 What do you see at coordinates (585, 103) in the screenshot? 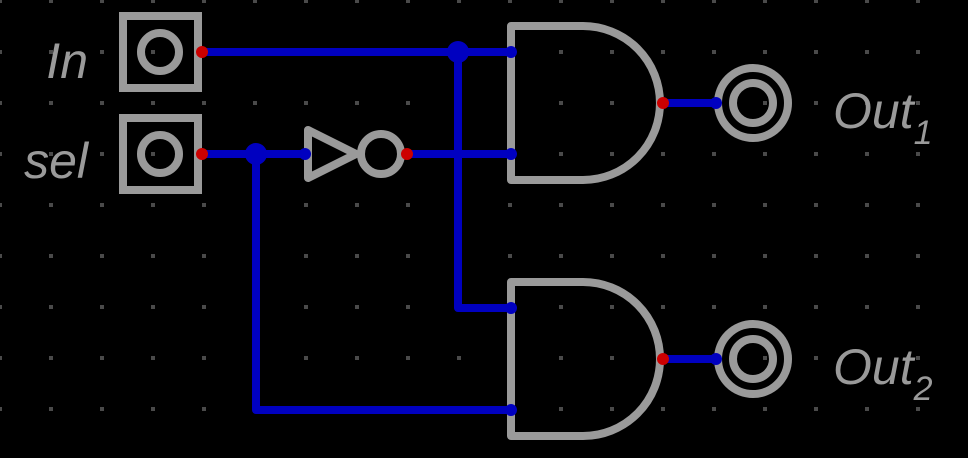
I see `and-gate-top` at bounding box center [585, 103].